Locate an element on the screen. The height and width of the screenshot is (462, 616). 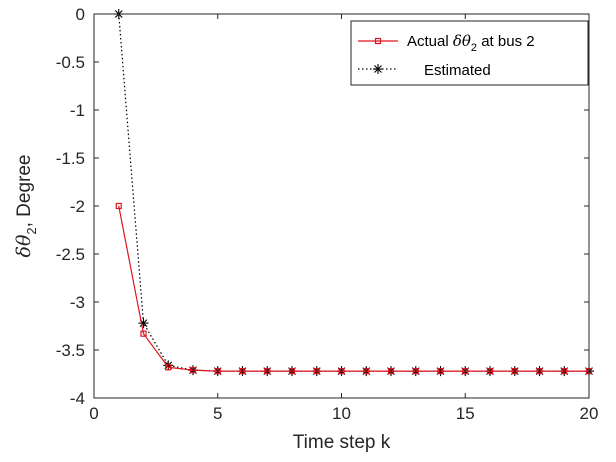
x-tick-label: 0 is located at coordinates (93, 413).